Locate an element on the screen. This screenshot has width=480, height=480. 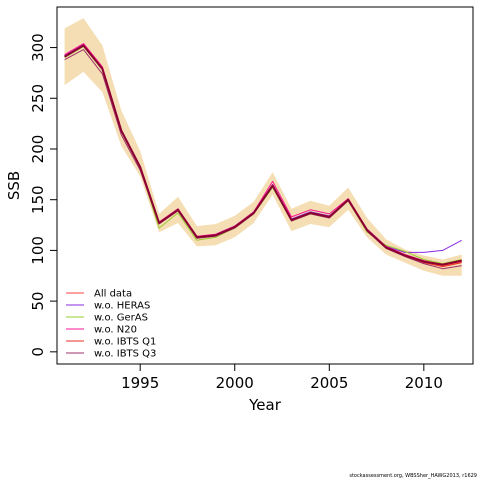
y-tick-label: 200 is located at coordinates (38, 149).